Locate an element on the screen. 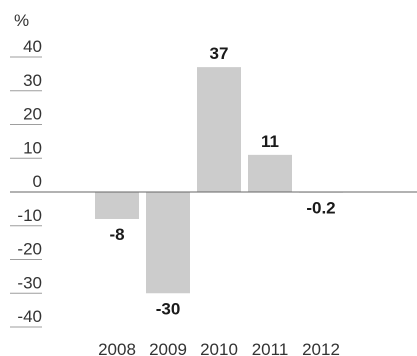  data-label-2009: -30 is located at coordinates (168, 308).